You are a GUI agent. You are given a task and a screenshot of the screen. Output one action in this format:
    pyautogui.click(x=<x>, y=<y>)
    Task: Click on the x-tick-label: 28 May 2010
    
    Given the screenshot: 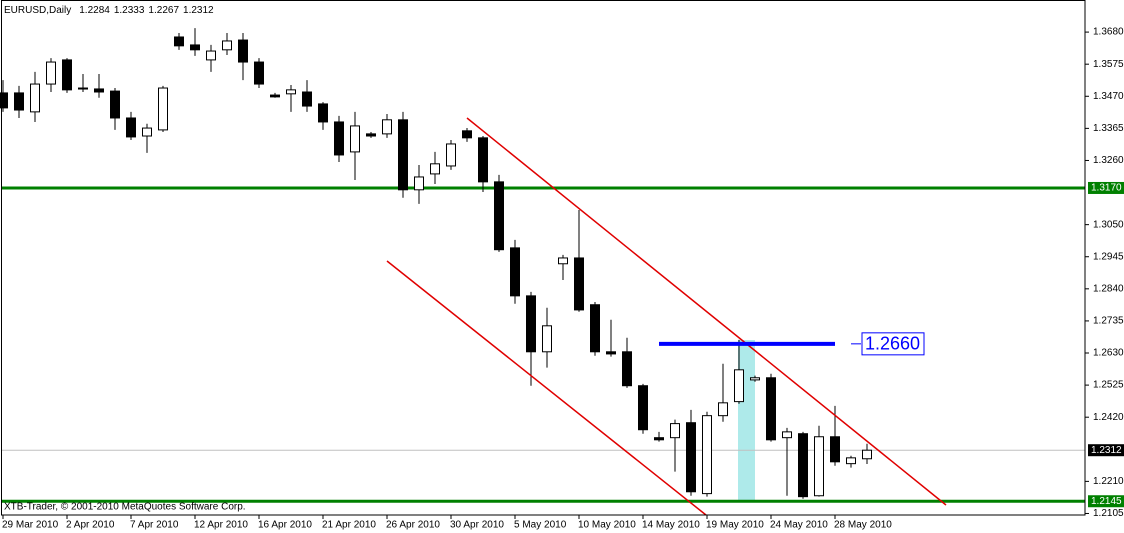 What is the action you would take?
    pyautogui.click(x=863, y=525)
    